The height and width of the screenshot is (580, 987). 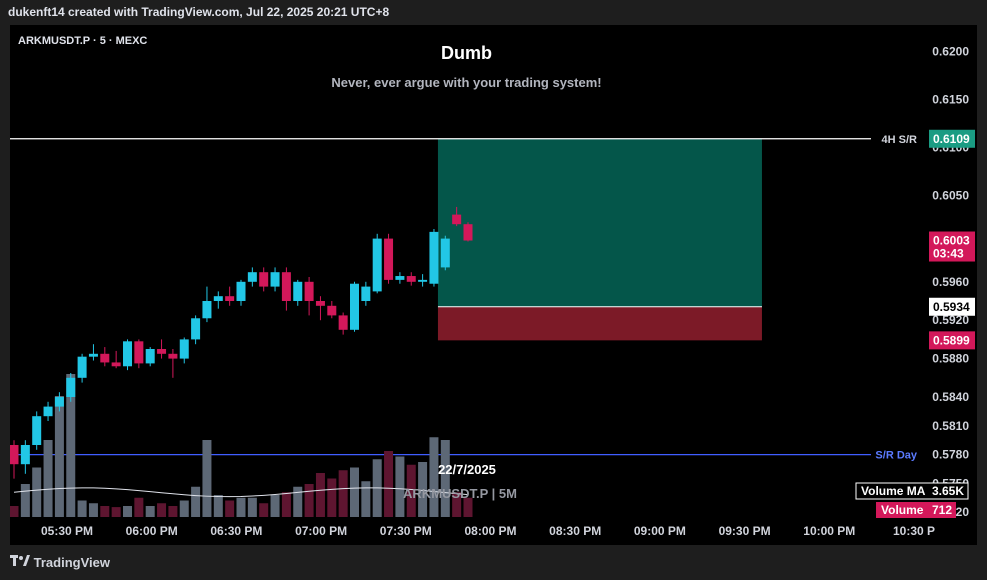 What do you see at coordinates (951, 340) in the screenshot?
I see `stop-price-tag: 0.5899` at bounding box center [951, 340].